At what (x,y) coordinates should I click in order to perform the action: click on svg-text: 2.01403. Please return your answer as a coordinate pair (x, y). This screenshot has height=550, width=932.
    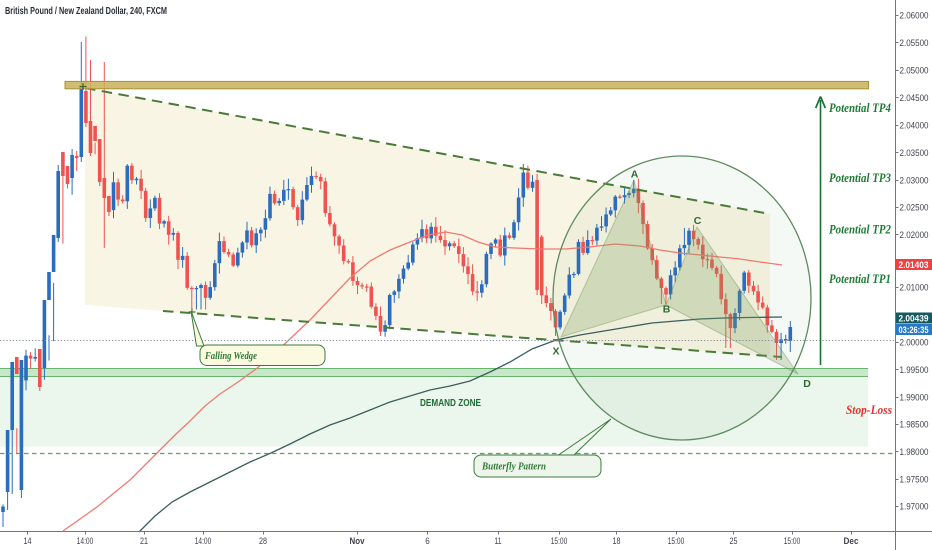
    Looking at the image, I should click on (914, 265).